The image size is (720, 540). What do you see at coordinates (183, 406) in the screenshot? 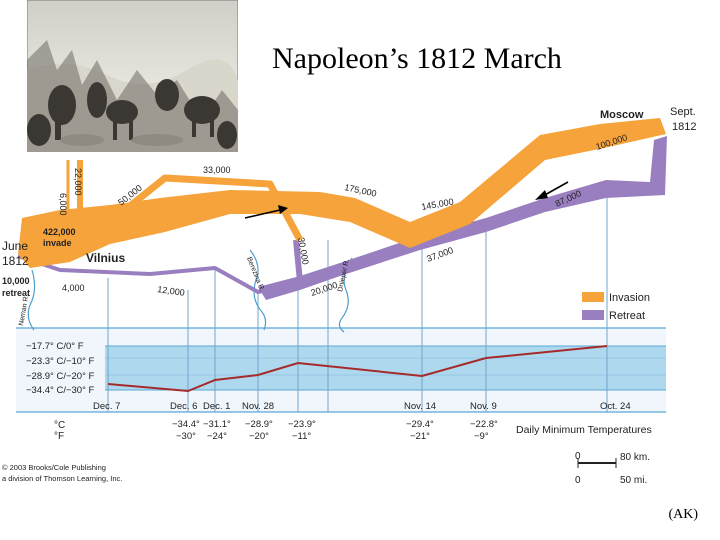
I see `date-dec6: Dec. 6` at bounding box center [183, 406].